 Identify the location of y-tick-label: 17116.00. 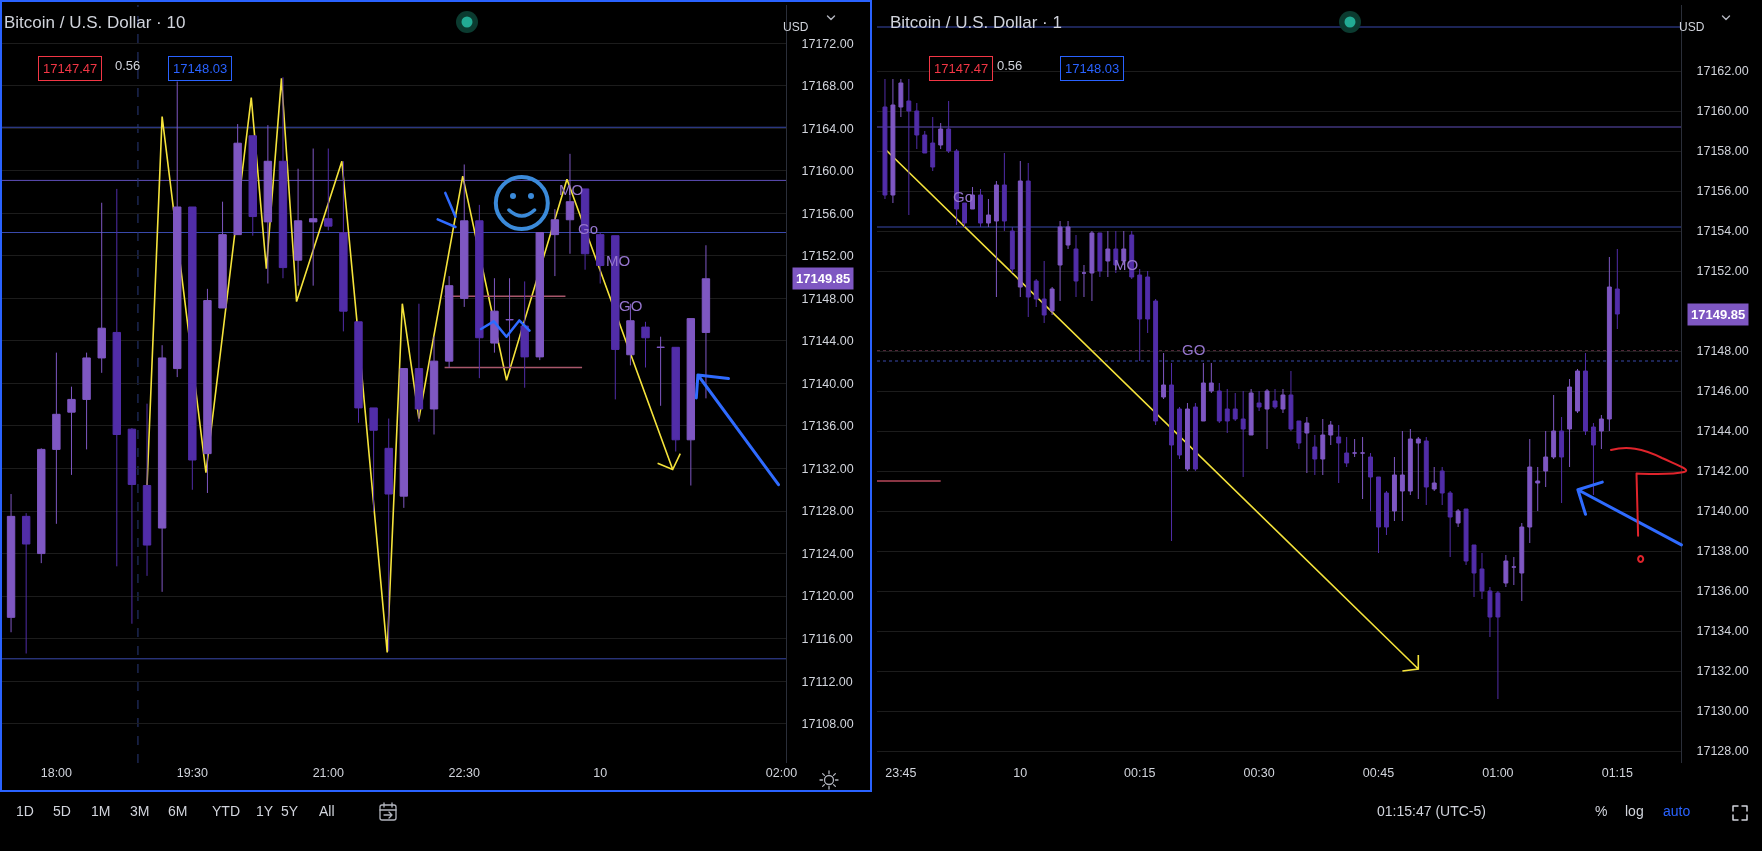
(827, 638).